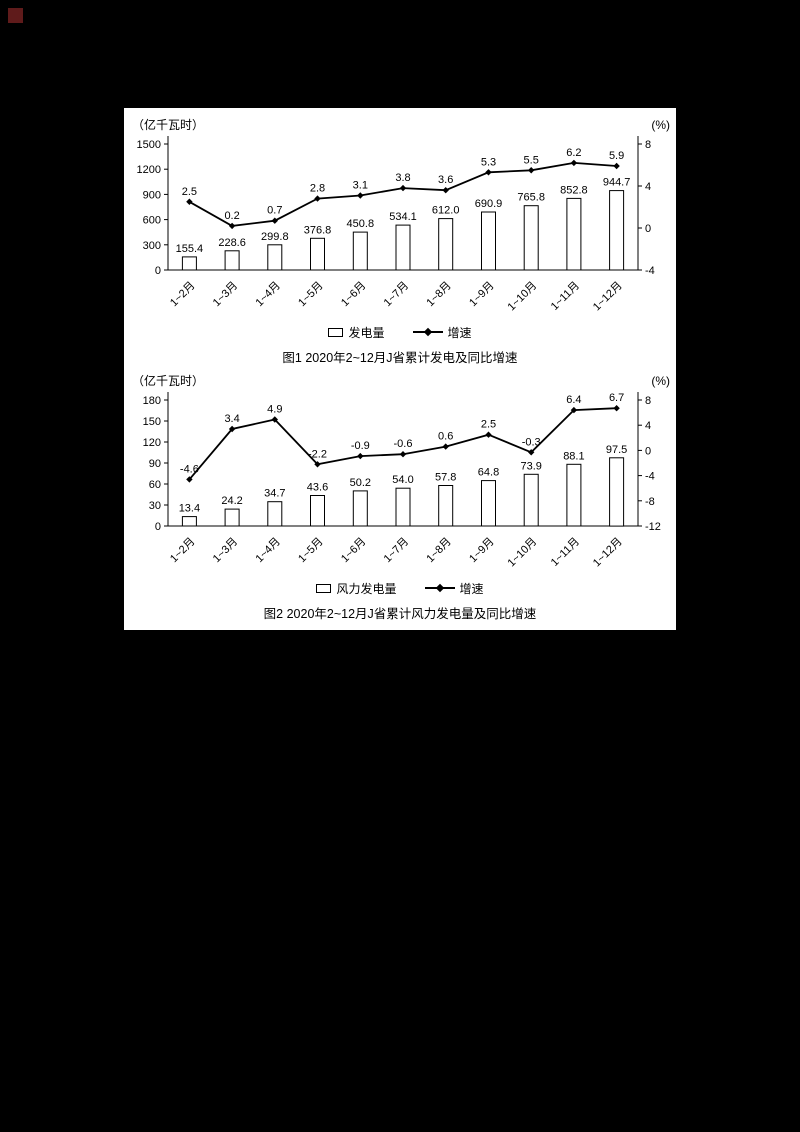  I want to click on chart-2-legend-item-bar: 风力发电量, so click(356, 588).